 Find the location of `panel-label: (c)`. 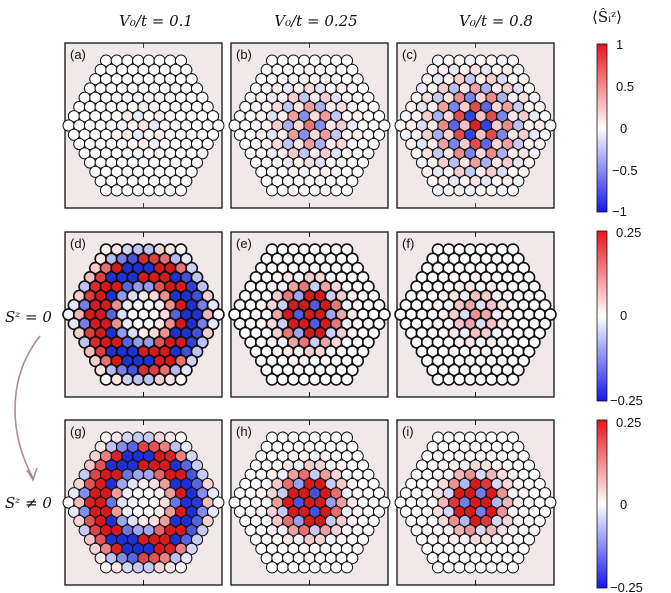

panel-label: (c) is located at coordinates (409, 54).